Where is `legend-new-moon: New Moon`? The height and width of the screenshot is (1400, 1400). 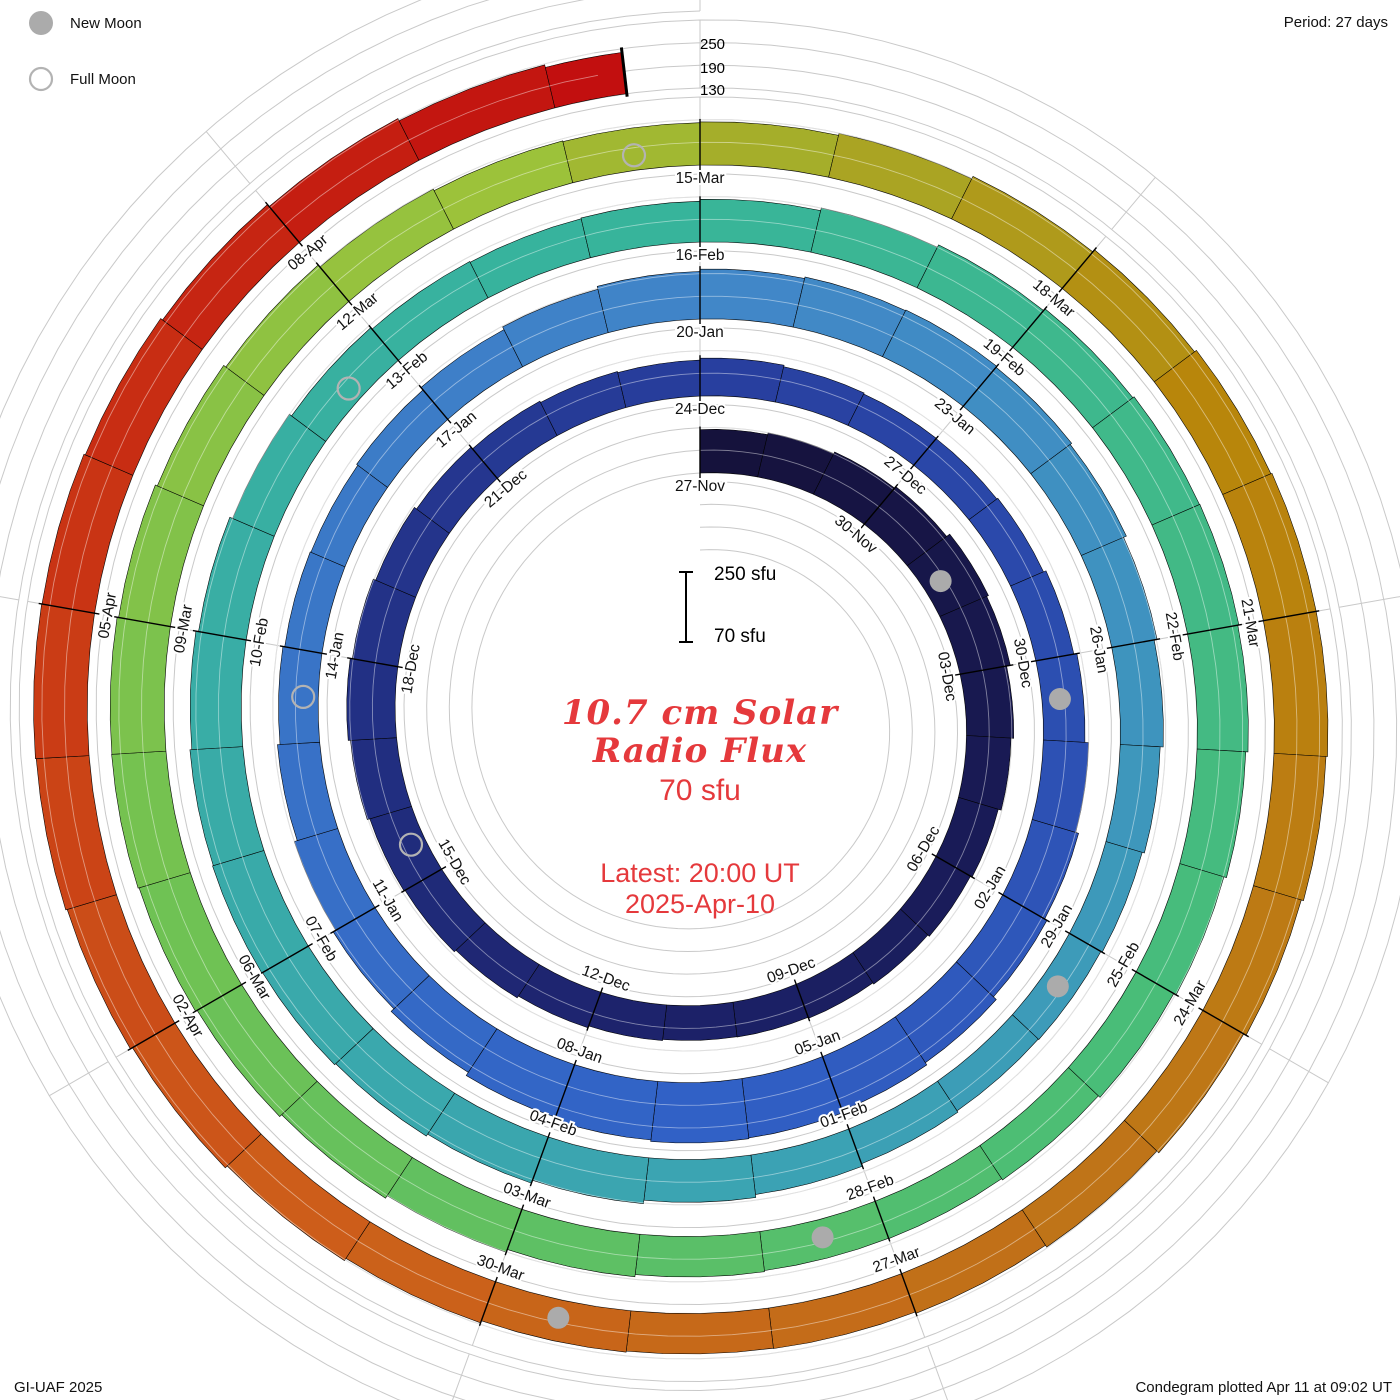 legend-new-moon: New Moon is located at coordinates (85, 23).